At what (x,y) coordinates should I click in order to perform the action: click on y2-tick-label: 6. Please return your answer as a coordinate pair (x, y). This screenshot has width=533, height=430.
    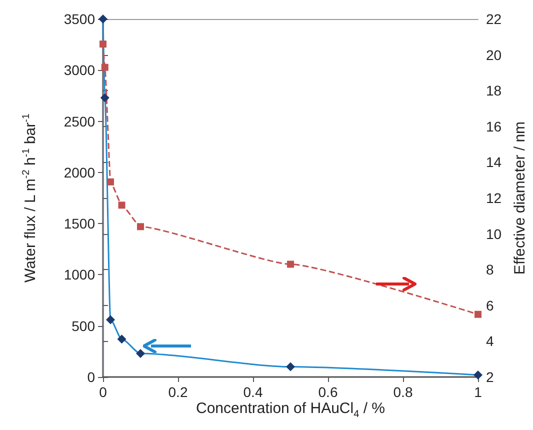
    Looking at the image, I should click on (490, 305).